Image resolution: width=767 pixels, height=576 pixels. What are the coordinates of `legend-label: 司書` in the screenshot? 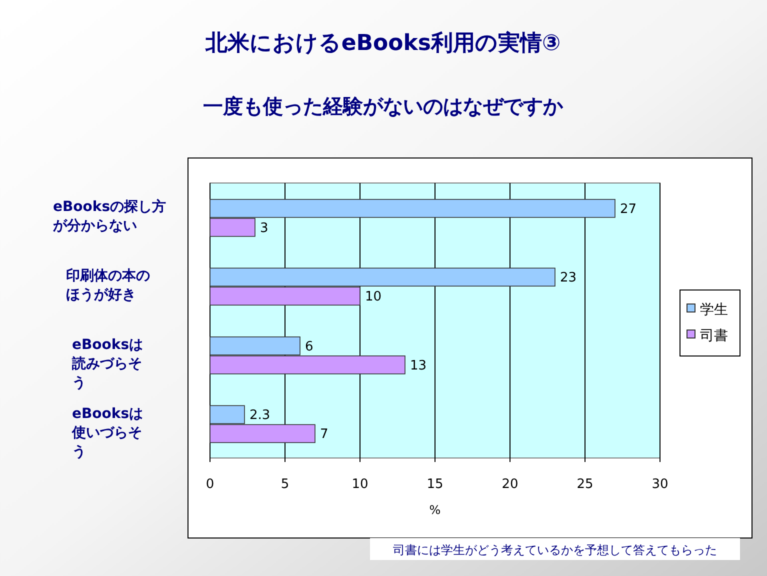 It's located at (714, 336).